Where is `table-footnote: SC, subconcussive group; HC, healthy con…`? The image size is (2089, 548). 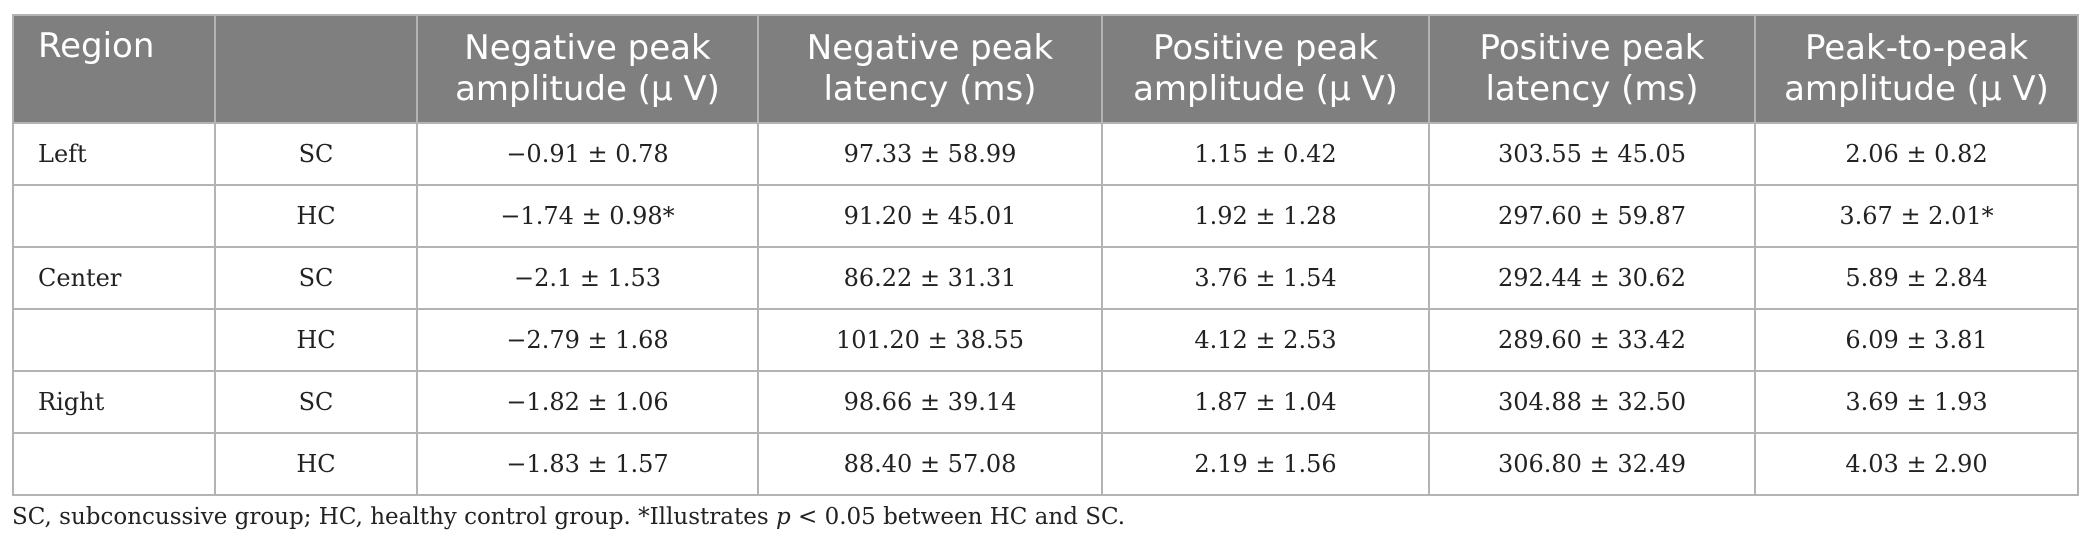 table-footnote: SC, subconcussive group; HC, healthy con… is located at coordinates (568, 517).